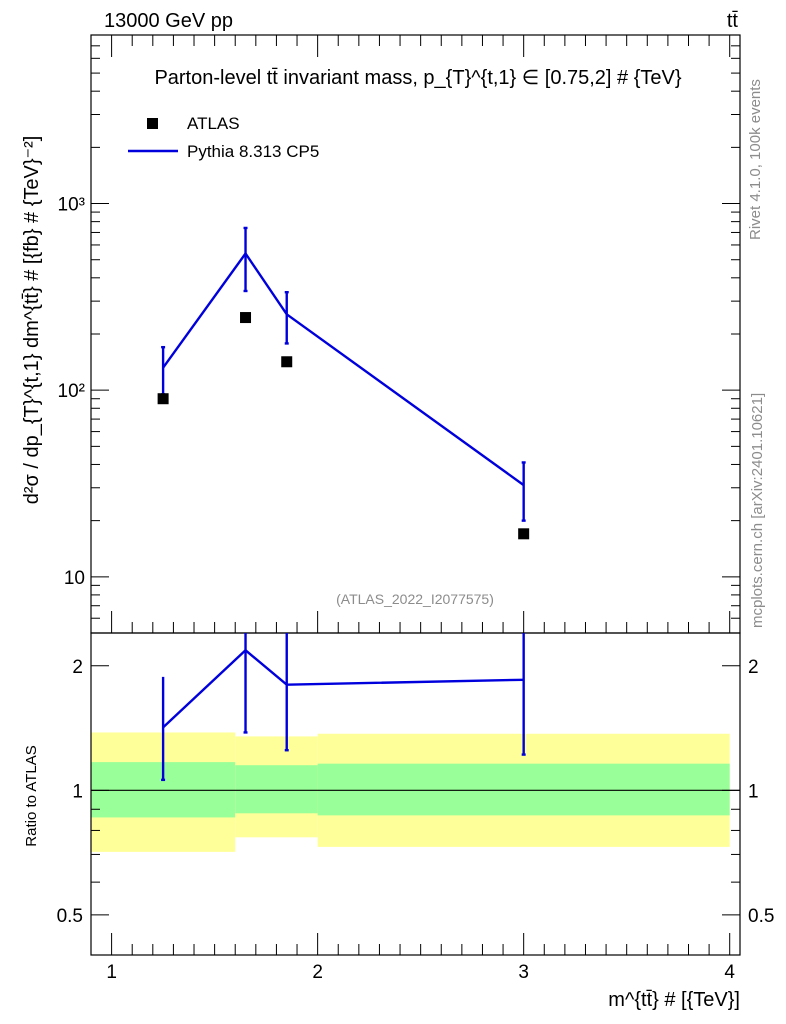  What do you see at coordinates (753, 791) in the screenshot?
I see `ratio-y-tick-label-right: 1` at bounding box center [753, 791].